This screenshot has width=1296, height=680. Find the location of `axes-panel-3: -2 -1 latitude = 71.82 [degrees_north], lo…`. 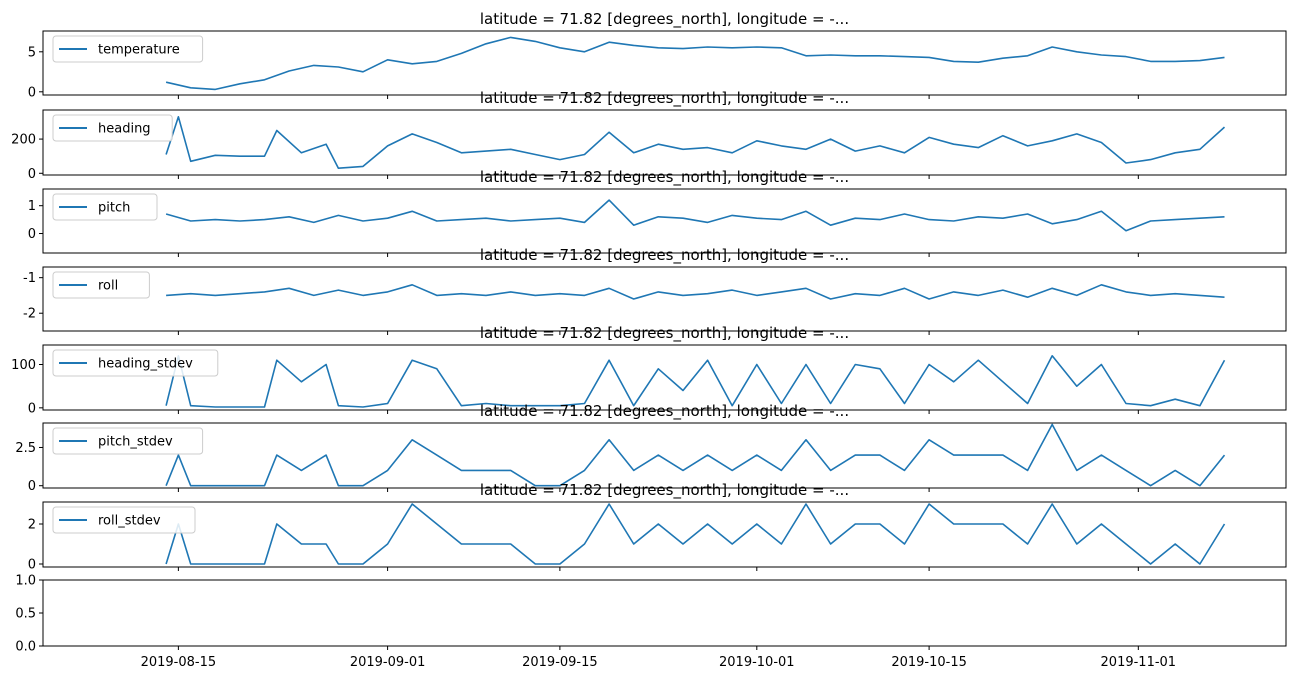

axes-panel-3: -2 -1 latitude = 71.82 [degrees_north], lo… is located at coordinates (655, 290).